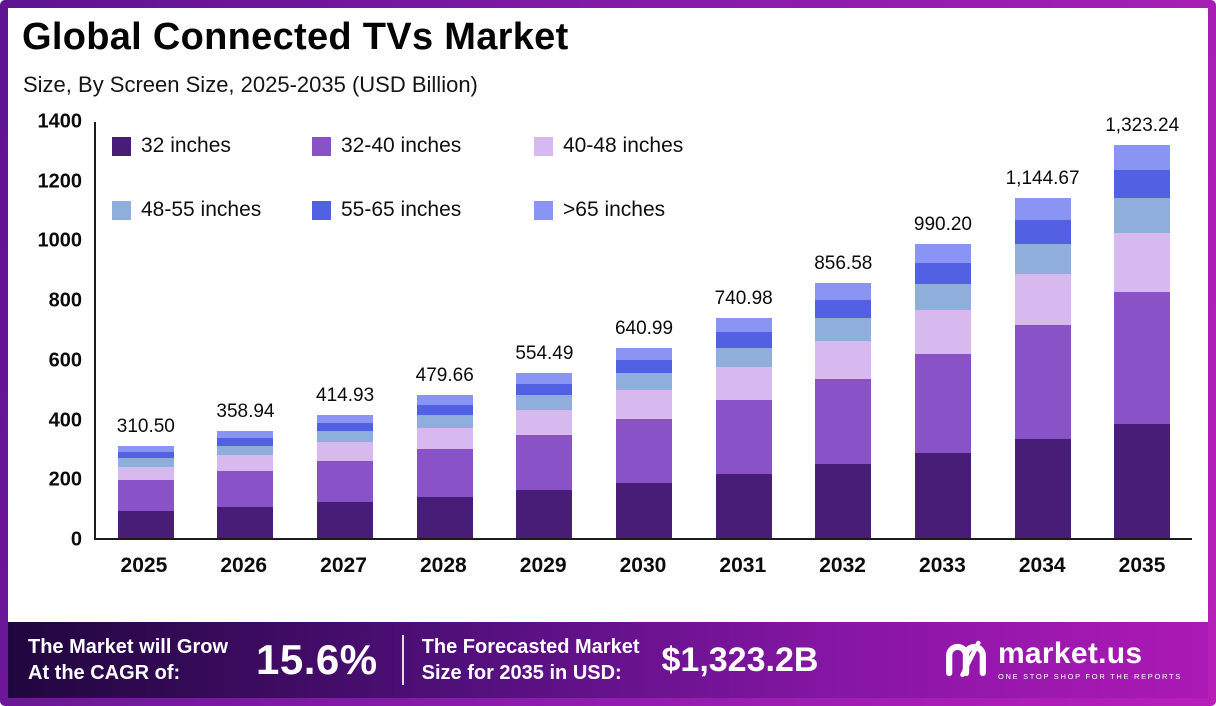  Describe the element at coordinates (521, 673) in the screenshot. I see `forecast-label-line2: Size for 2035 in USD:` at that location.